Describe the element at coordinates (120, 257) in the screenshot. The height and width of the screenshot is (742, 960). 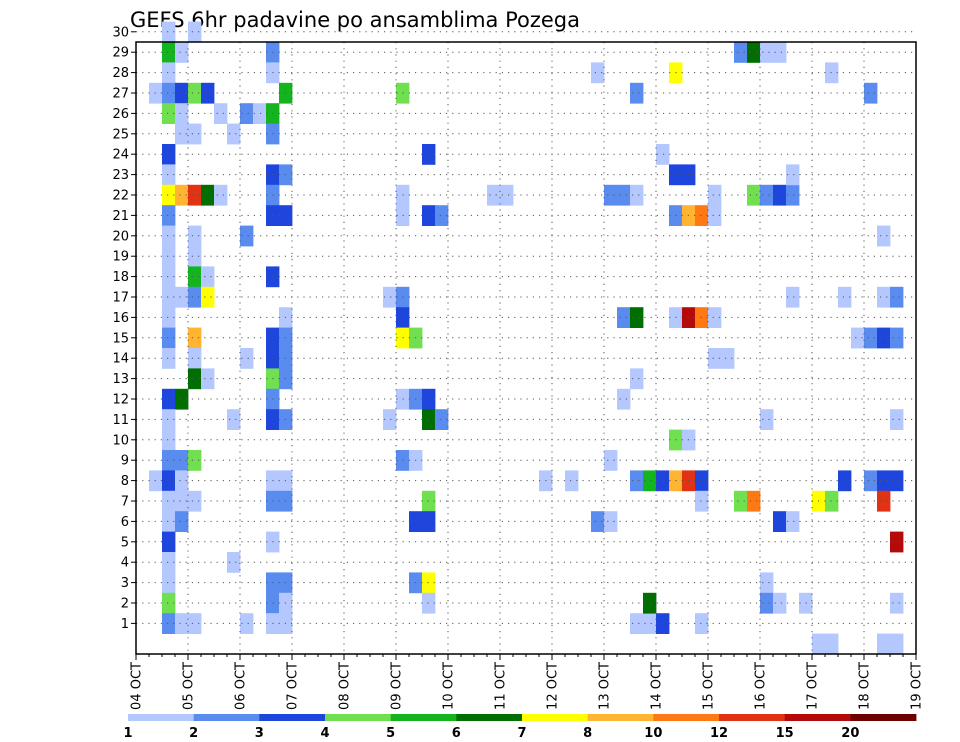
I see `y-tick-label: 19` at that location.